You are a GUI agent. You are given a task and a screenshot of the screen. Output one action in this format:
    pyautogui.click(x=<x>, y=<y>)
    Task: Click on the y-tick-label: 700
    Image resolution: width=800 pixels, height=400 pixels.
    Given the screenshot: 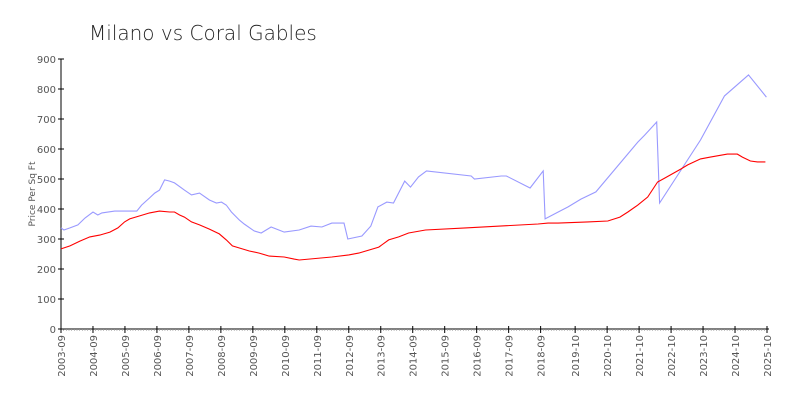 What is the action you would take?
    pyautogui.click(x=46, y=120)
    